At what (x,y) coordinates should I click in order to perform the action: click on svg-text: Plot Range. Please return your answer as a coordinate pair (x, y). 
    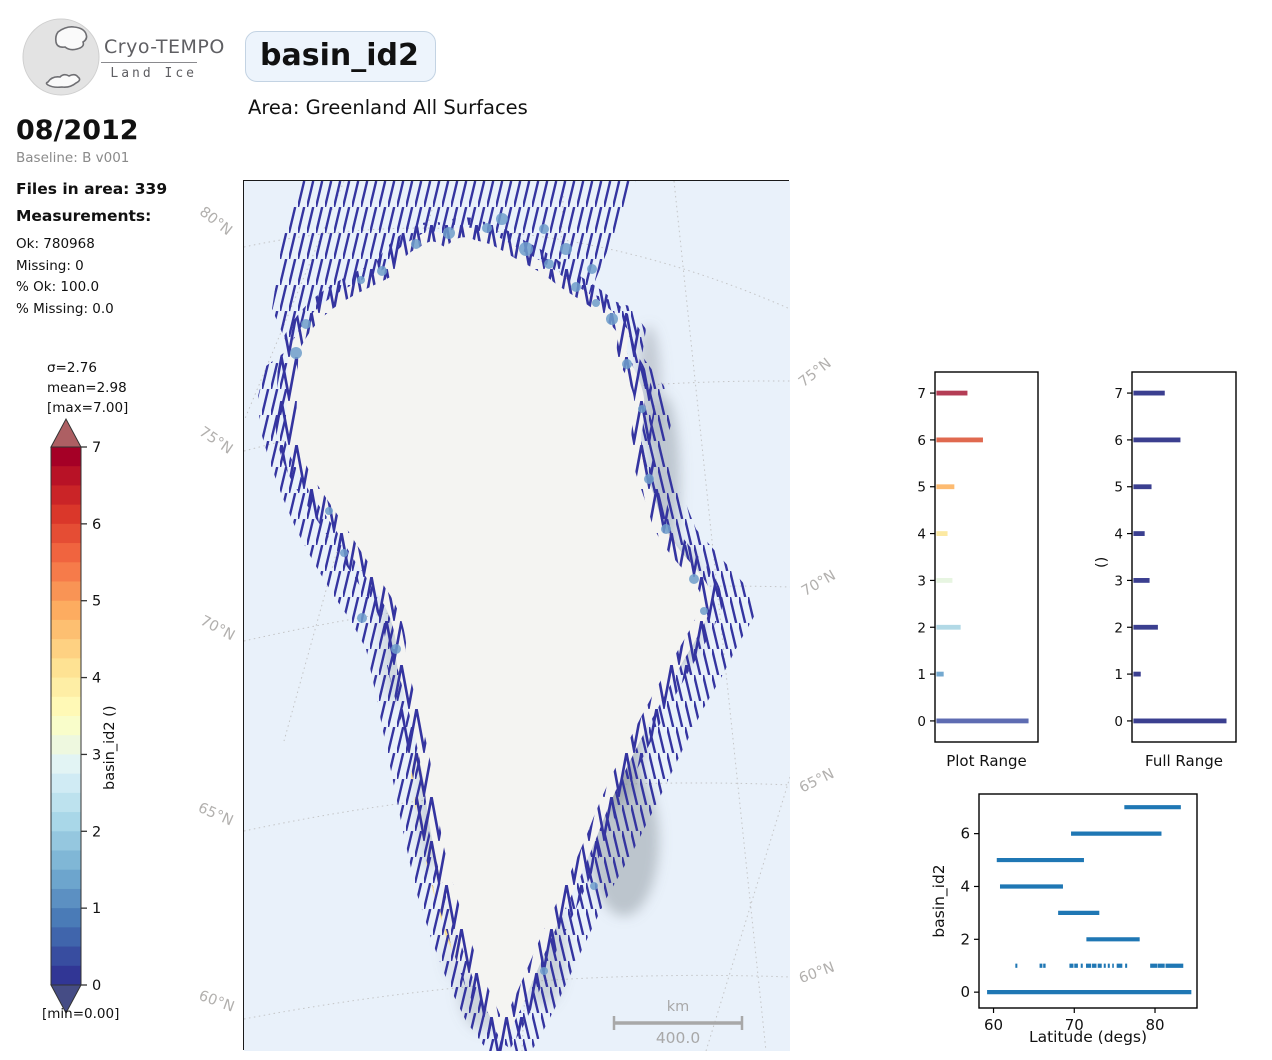
    Looking at the image, I should click on (986, 761).